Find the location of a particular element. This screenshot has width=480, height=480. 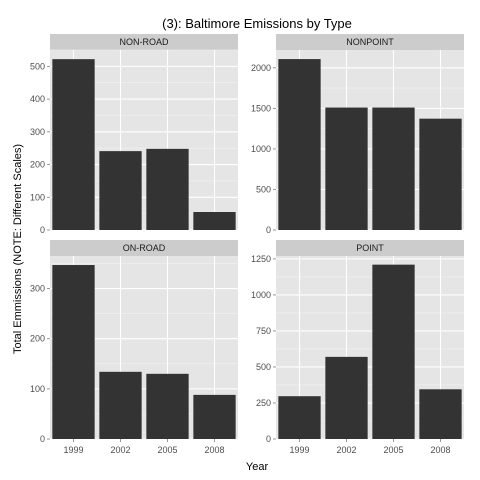

bar-point-1999 is located at coordinates (299, 417).